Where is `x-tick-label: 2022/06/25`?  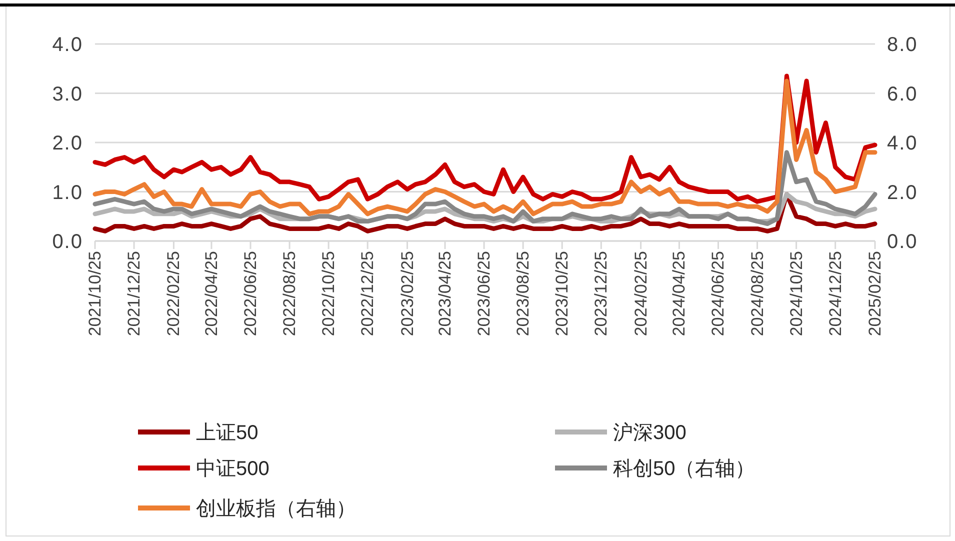 x-tick-label: 2022/06/25 is located at coordinates (250, 293).